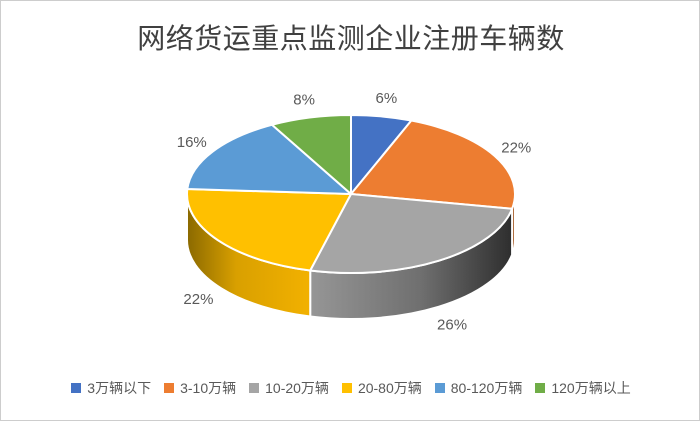 This screenshot has height=421, width=700. I want to click on legend-label-5: 120万辆以上, so click(591, 388).